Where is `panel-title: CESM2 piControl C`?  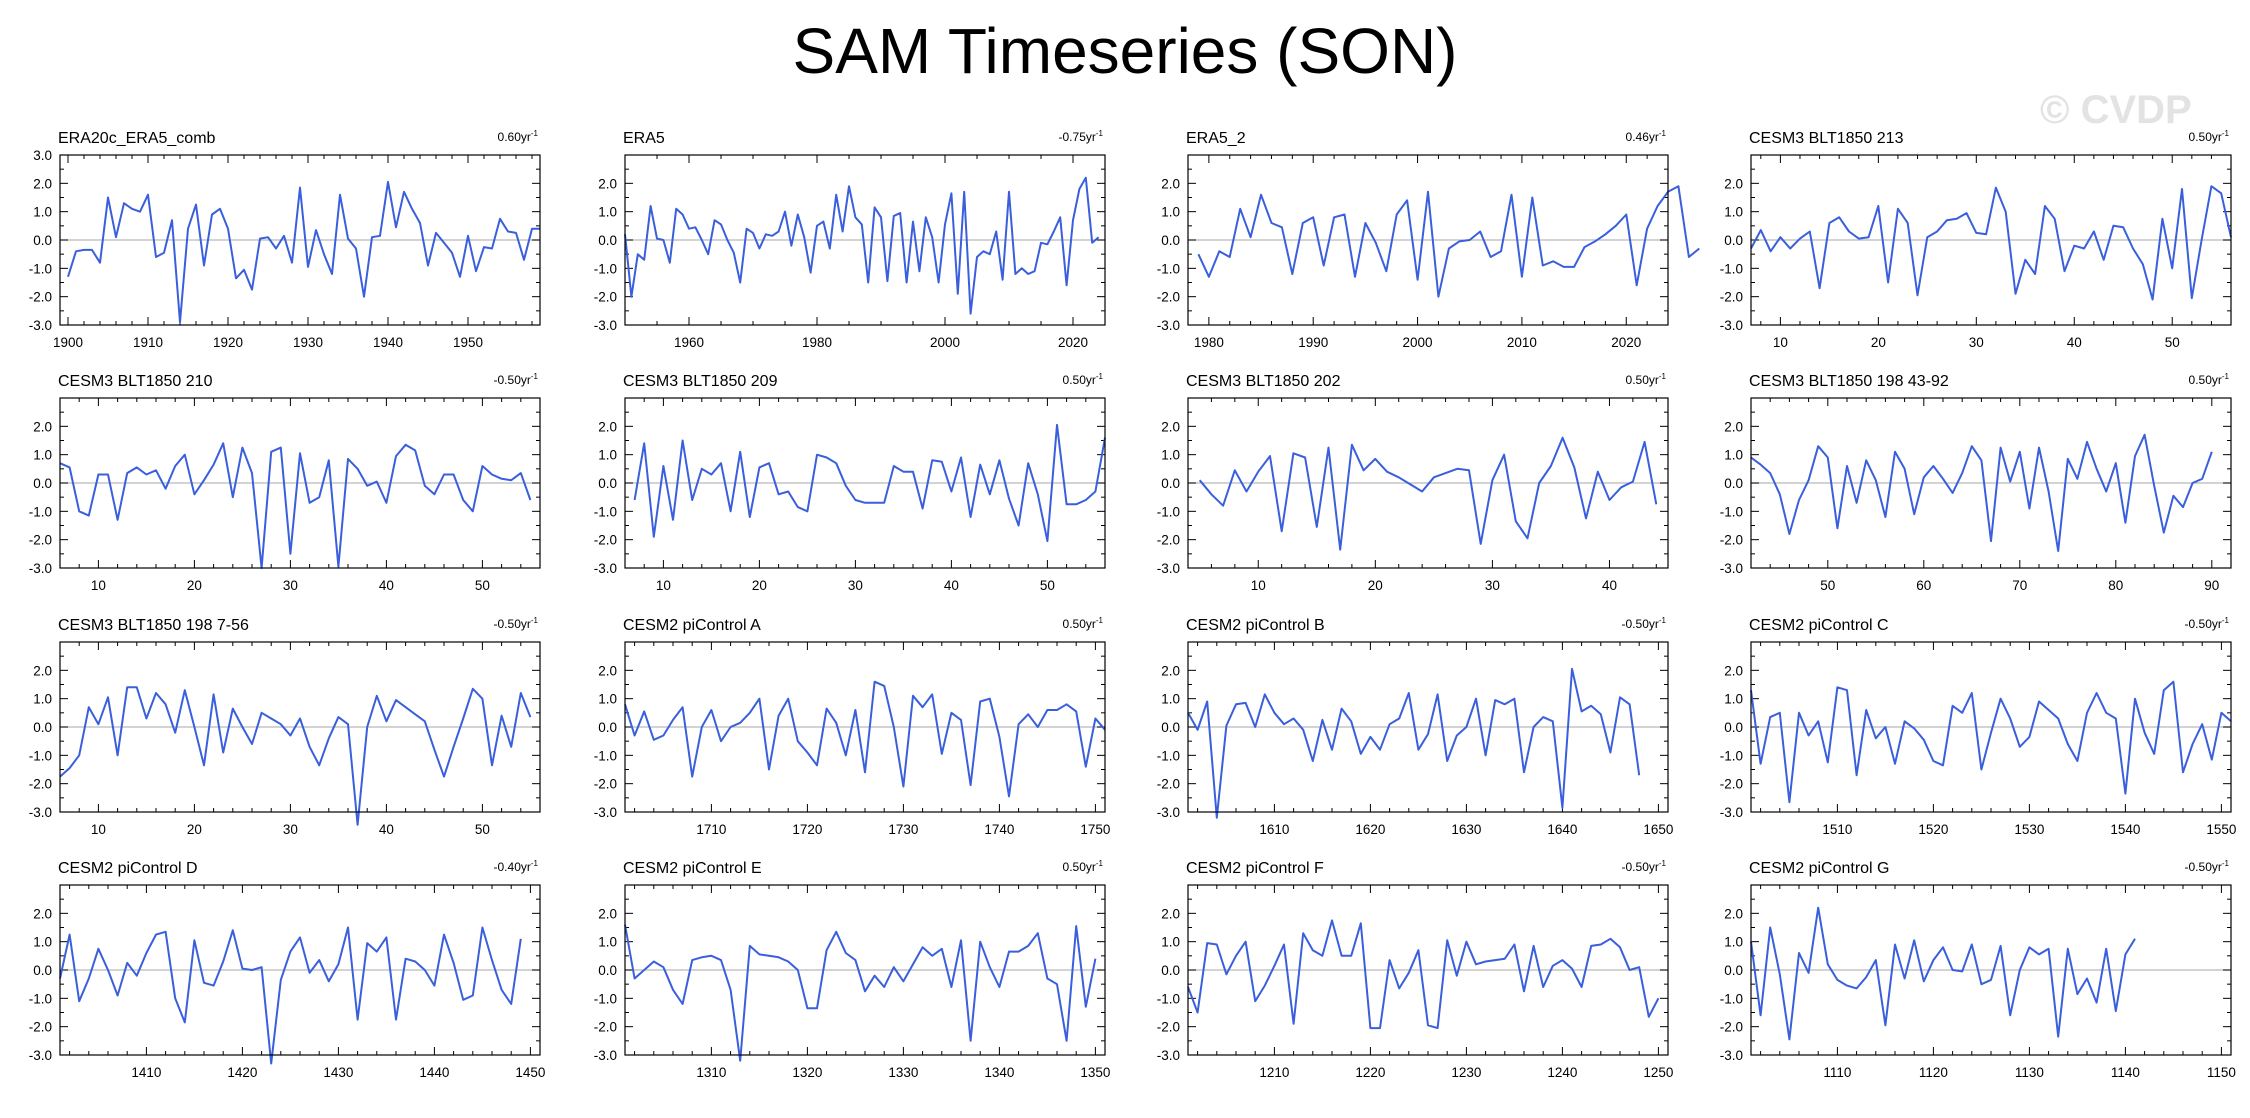 panel-title: CESM2 piControl C is located at coordinates (1819, 625).